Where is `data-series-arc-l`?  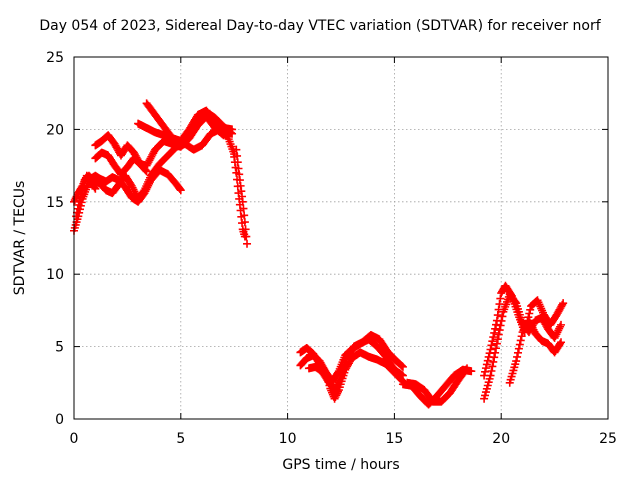 data-series-arc-l is located at coordinates (355, 363).